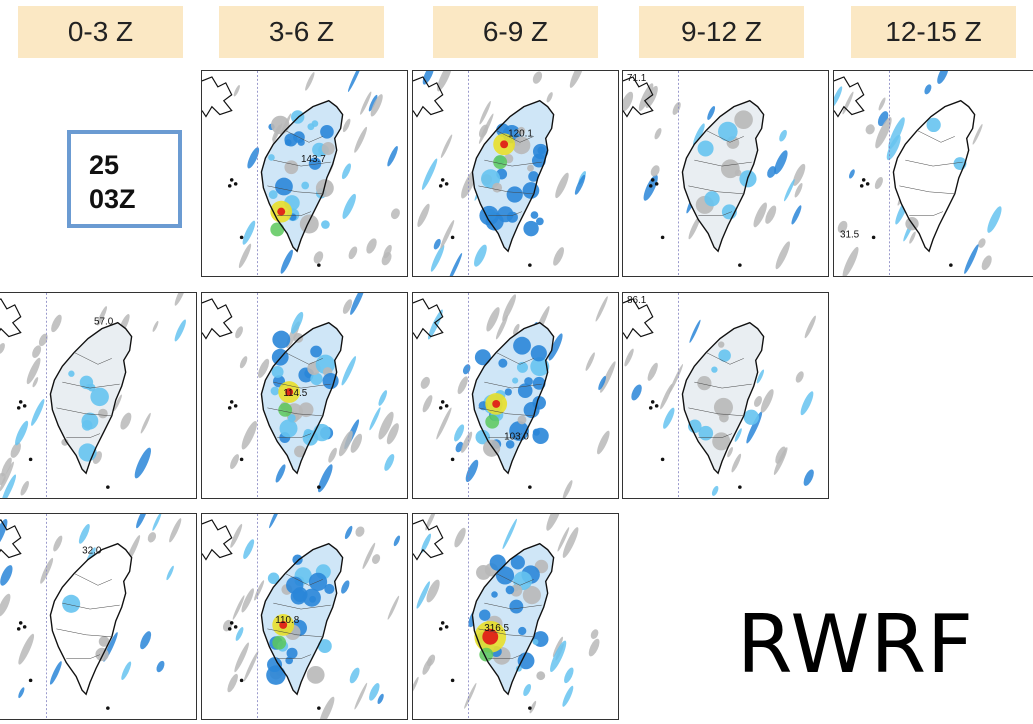 The height and width of the screenshot is (724, 1033). Describe the element at coordinates (638, 319) in the screenshot. I see `mainland-coastline` at that location.